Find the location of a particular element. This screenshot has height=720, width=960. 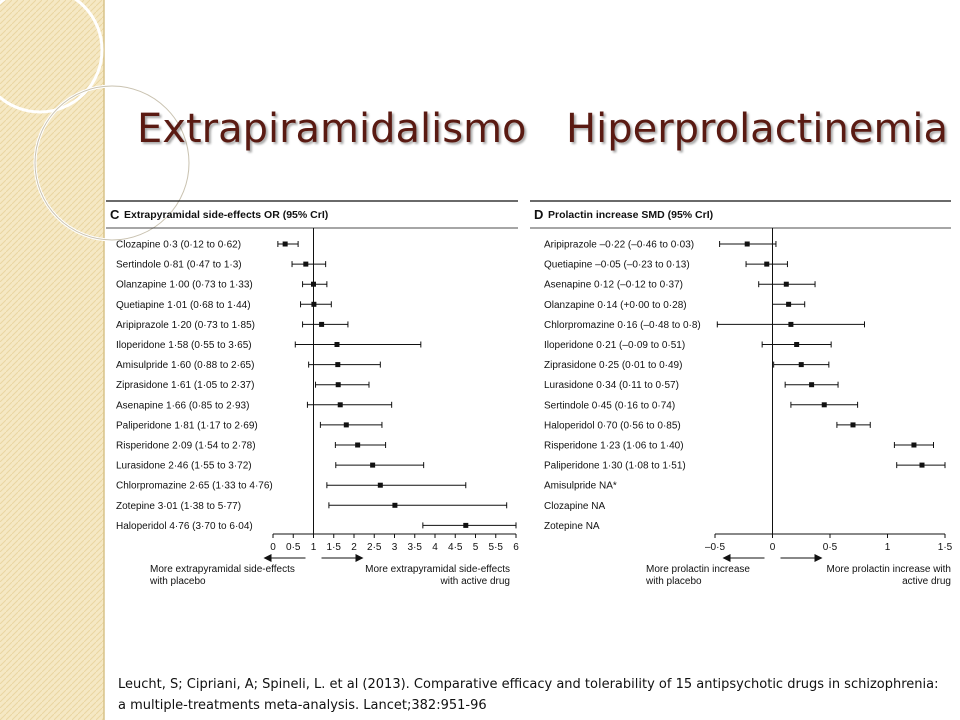

left-arrow-caption: More prolactin increase is located at coordinates (698, 569).